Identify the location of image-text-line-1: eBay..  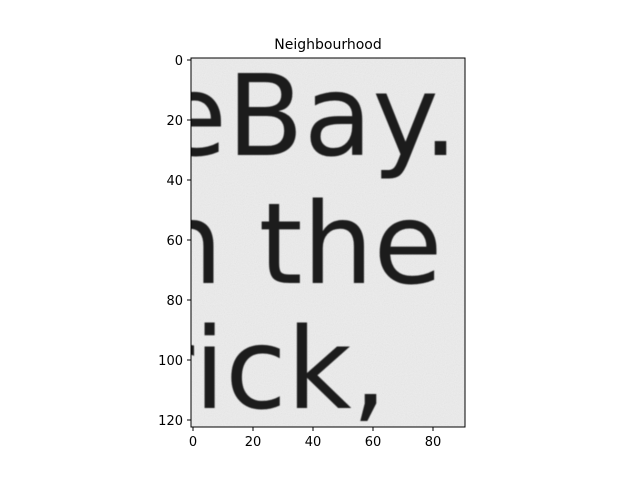
(308, 117).